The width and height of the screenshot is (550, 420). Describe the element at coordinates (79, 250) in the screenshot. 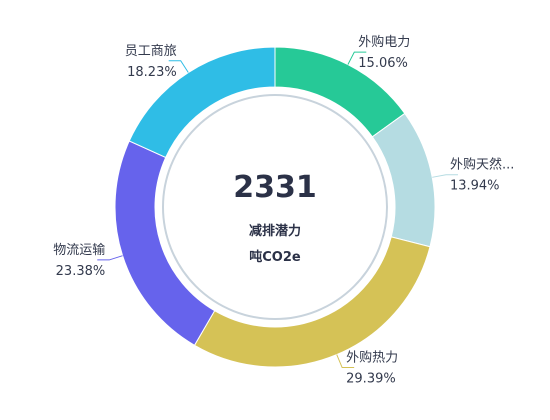

I see `slice-label-4: 物流运输` at that location.